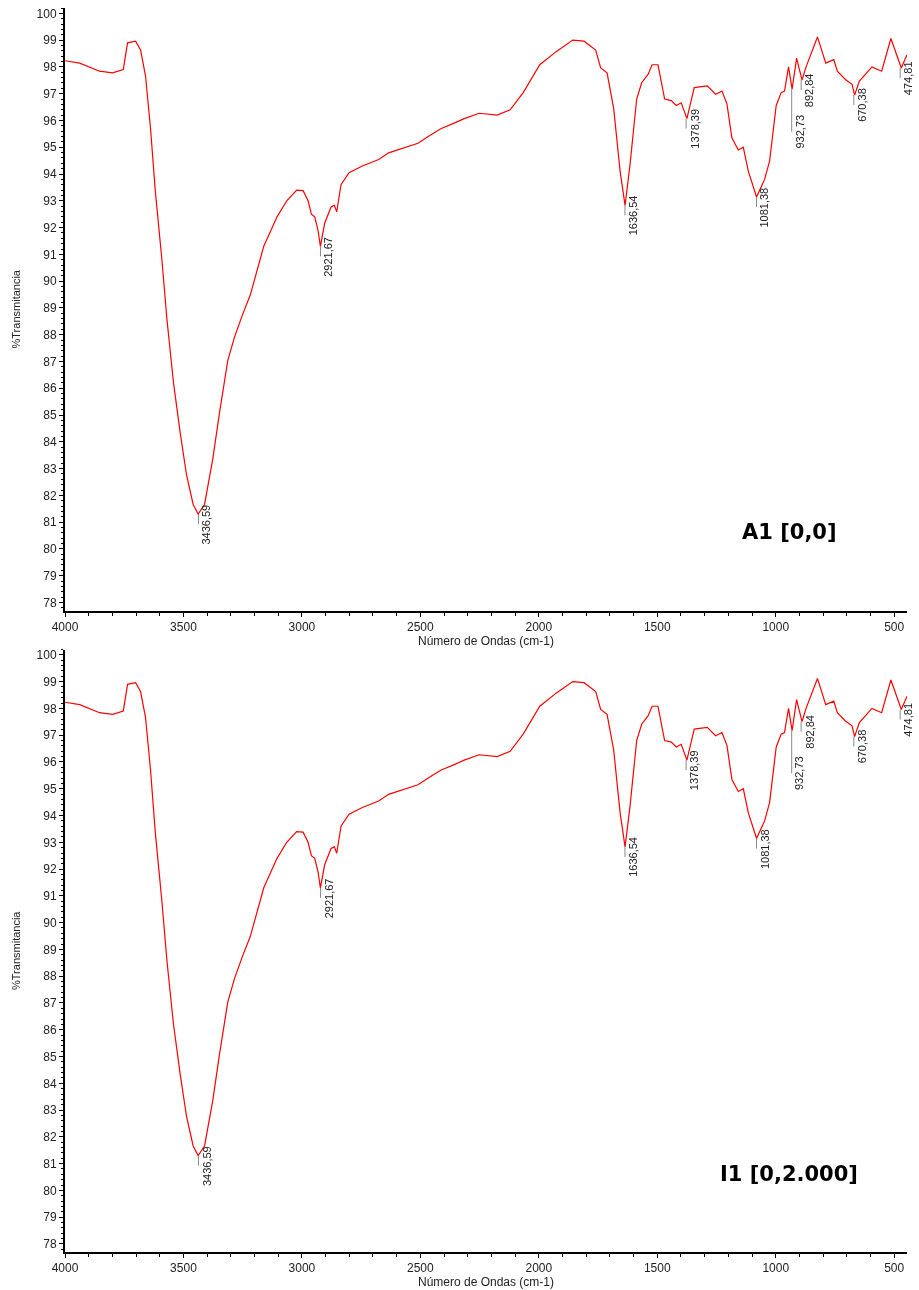  Describe the element at coordinates (789, 1174) in the screenshot. I see `annotation: I1 [0,2.000]` at that location.